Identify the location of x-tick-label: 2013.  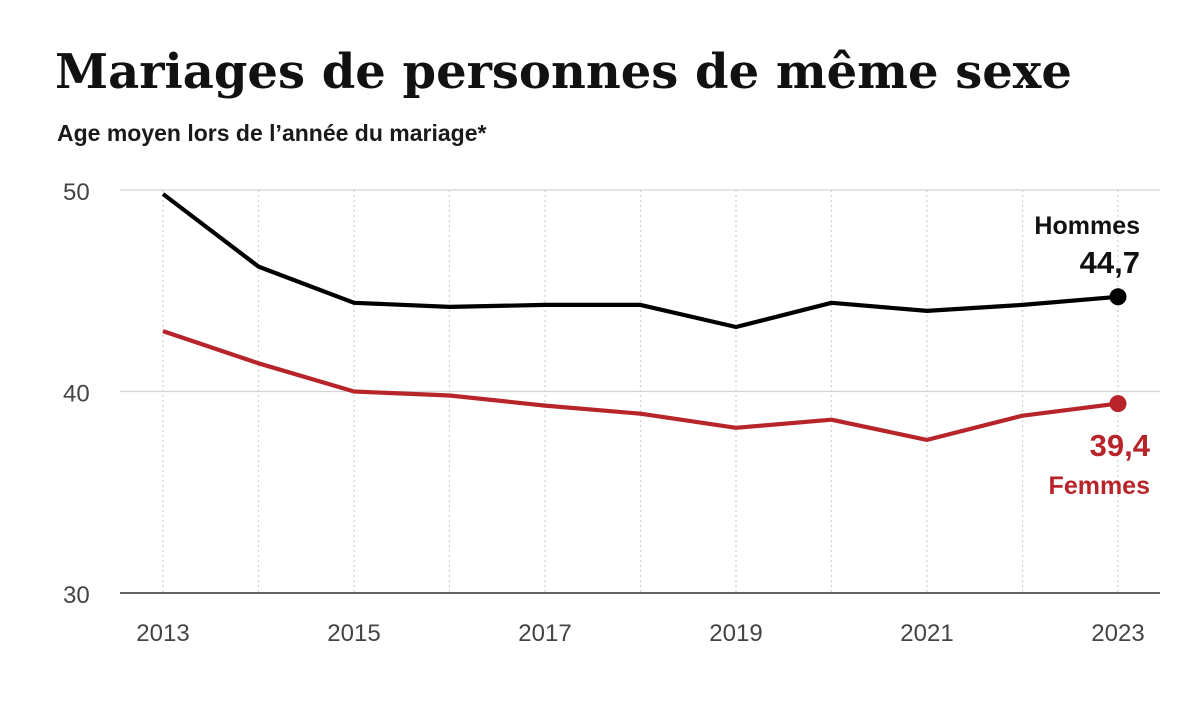
(162, 633).